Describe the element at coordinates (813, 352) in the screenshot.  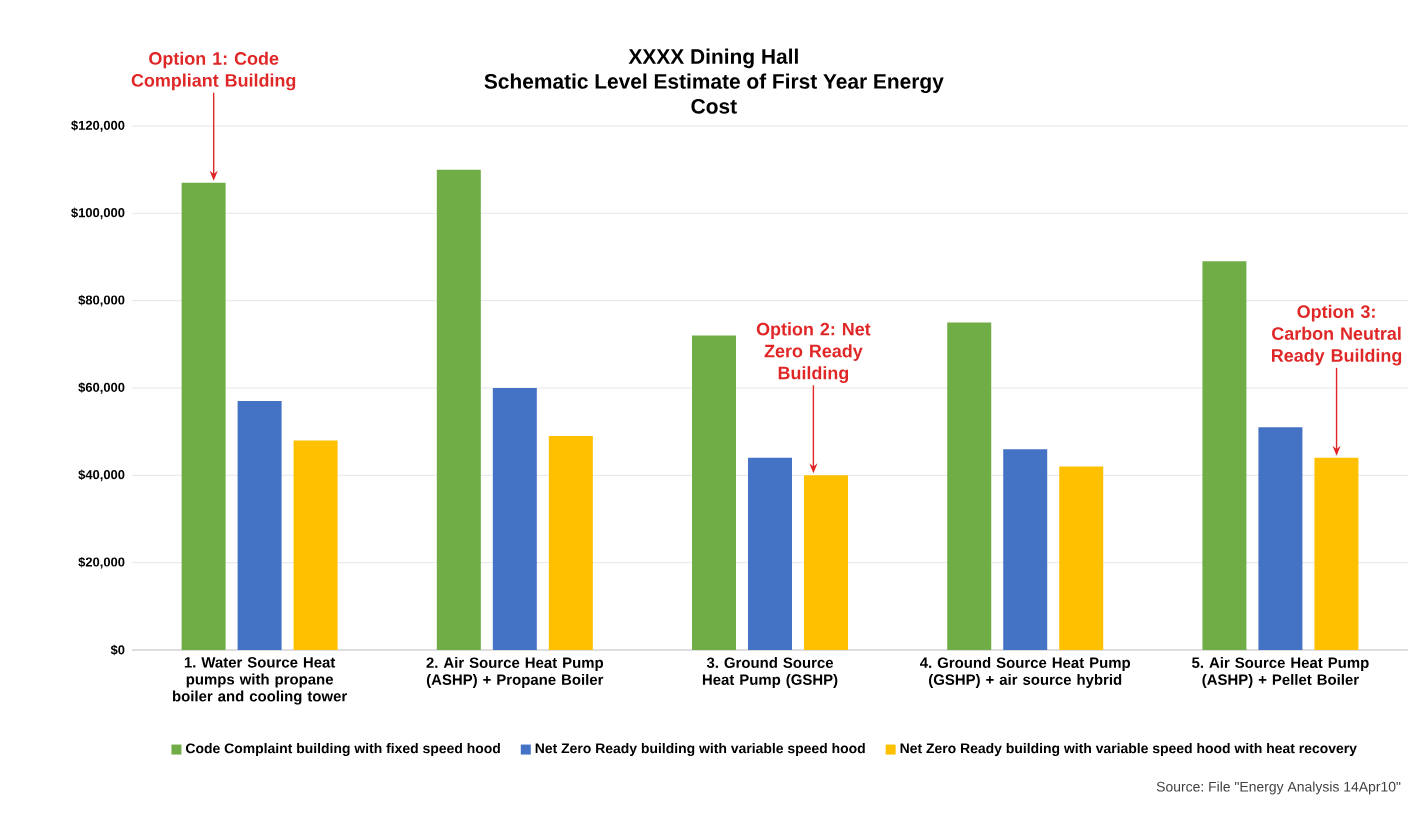
I see `annotation: Option 2: Net Zero Ready Building` at that location.